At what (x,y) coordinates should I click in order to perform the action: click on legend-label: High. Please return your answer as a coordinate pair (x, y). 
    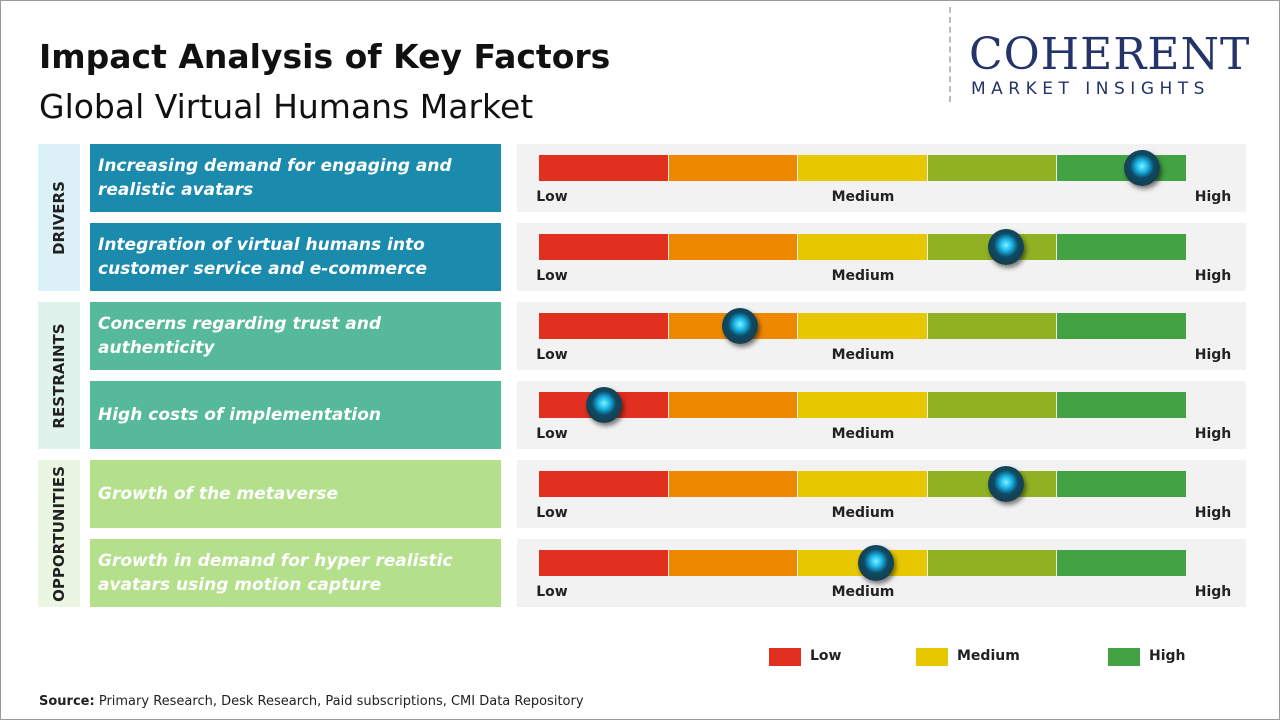
    Looking at the image, I should click on (1167, 656).